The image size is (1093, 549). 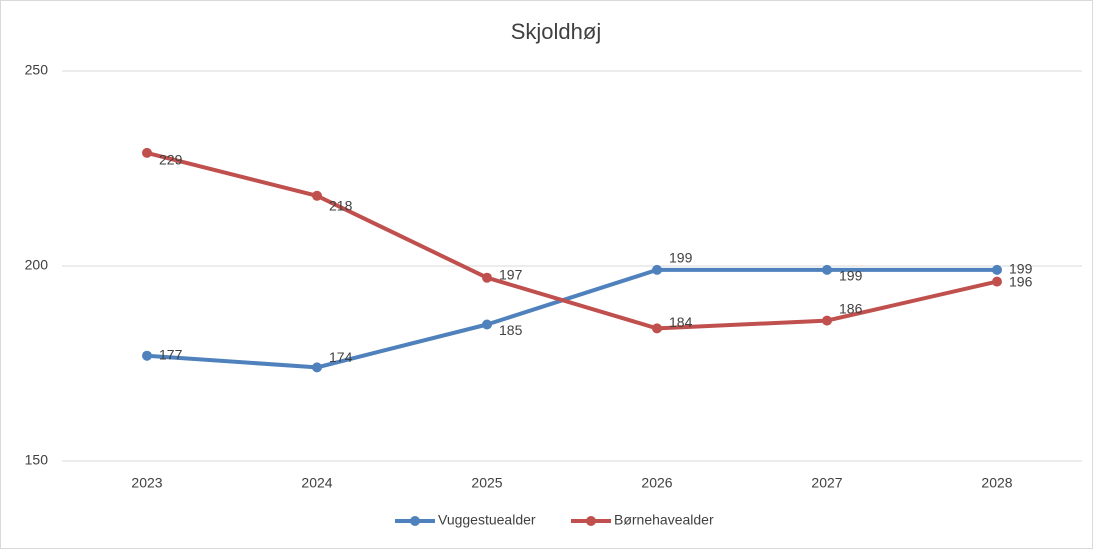 I want to click on data-label: 196, so click(x=1021, y=281).